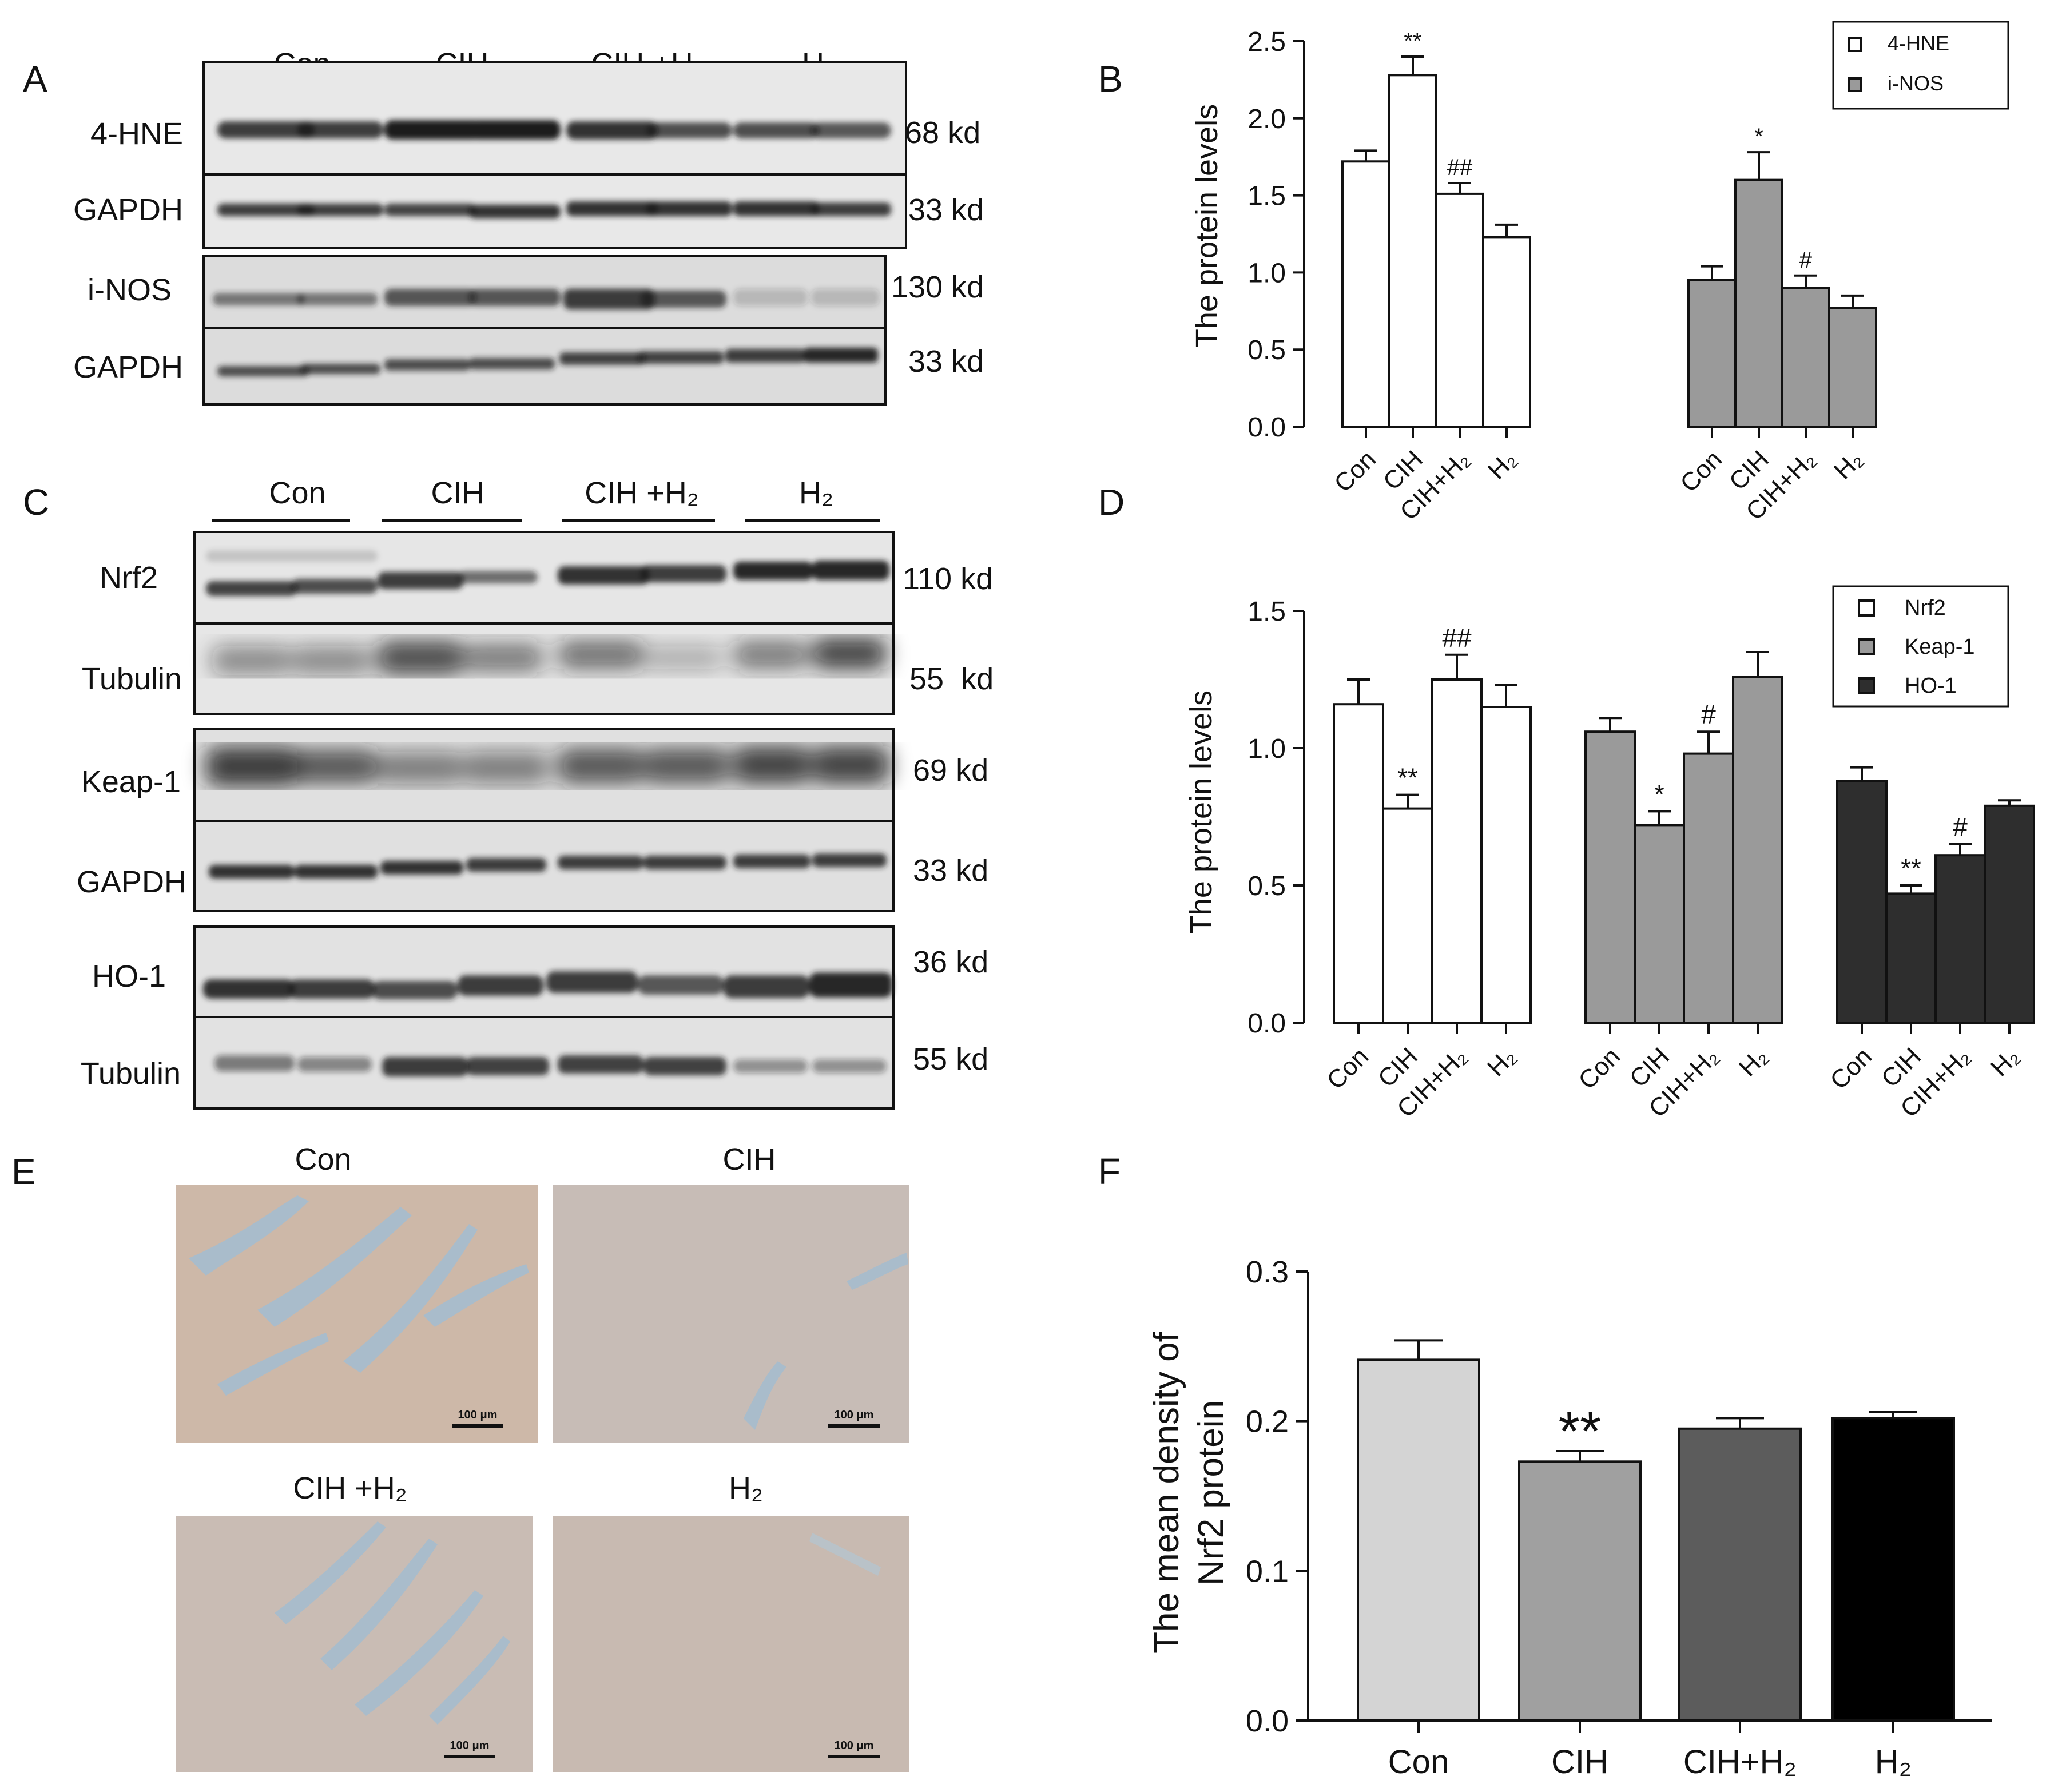 Image resolution: width=2066 pixels, height=1792 pixels. What do you see at coordinates (350, 1488) in the screenshot?
I see `ihc-title-cih-h2: CIH +H₂` at bounding box center [350, 1488].